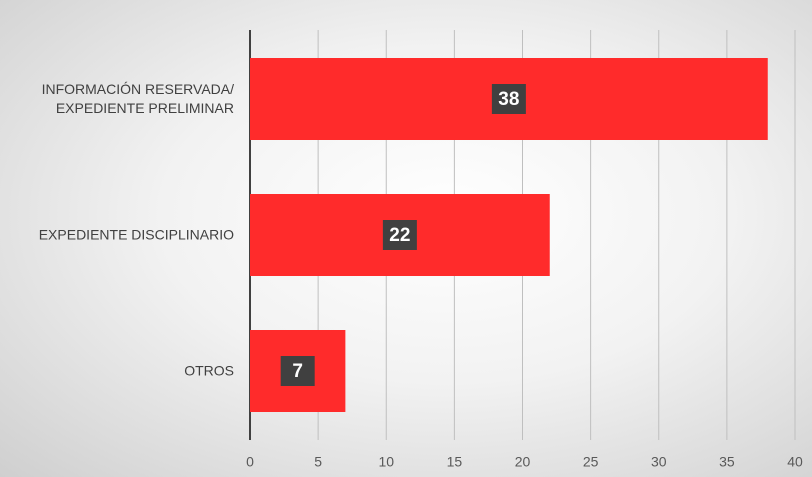 The height and width of the screenshot is (477, 812). I want to click on x-tick-label: 35, so click(727, 462).